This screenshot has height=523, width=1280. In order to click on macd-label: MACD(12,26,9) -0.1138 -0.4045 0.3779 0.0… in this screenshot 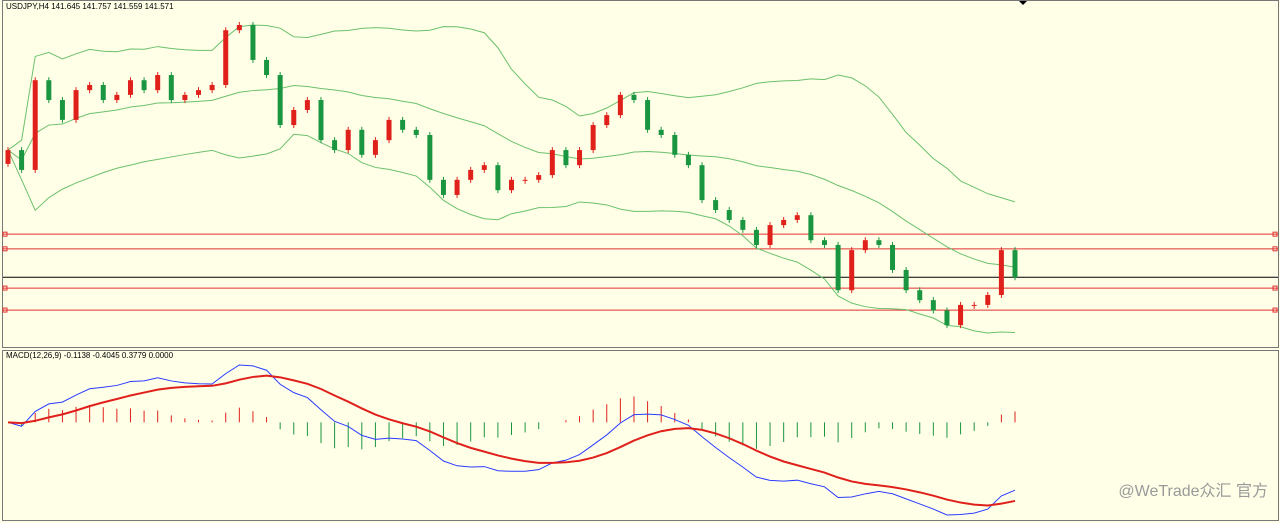, I will do `click(90, 355)`.